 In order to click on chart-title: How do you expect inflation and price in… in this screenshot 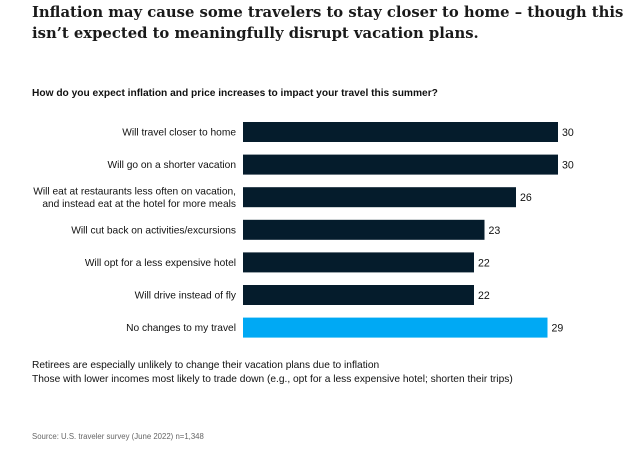, I will do `click(235, 93)`.